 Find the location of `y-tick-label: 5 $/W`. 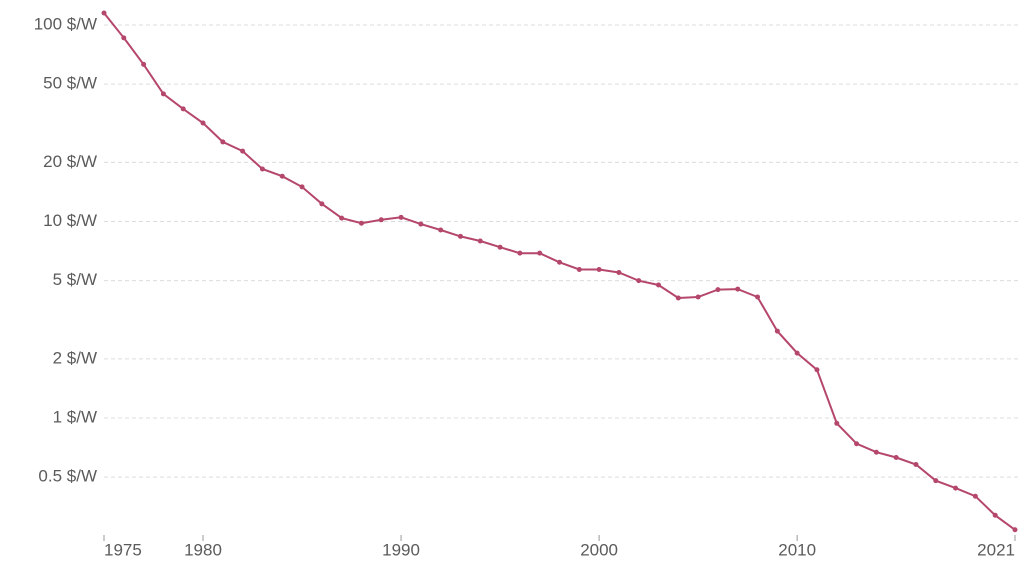

y-tick-label: 5 $/W is located at coordinates (75, 279).